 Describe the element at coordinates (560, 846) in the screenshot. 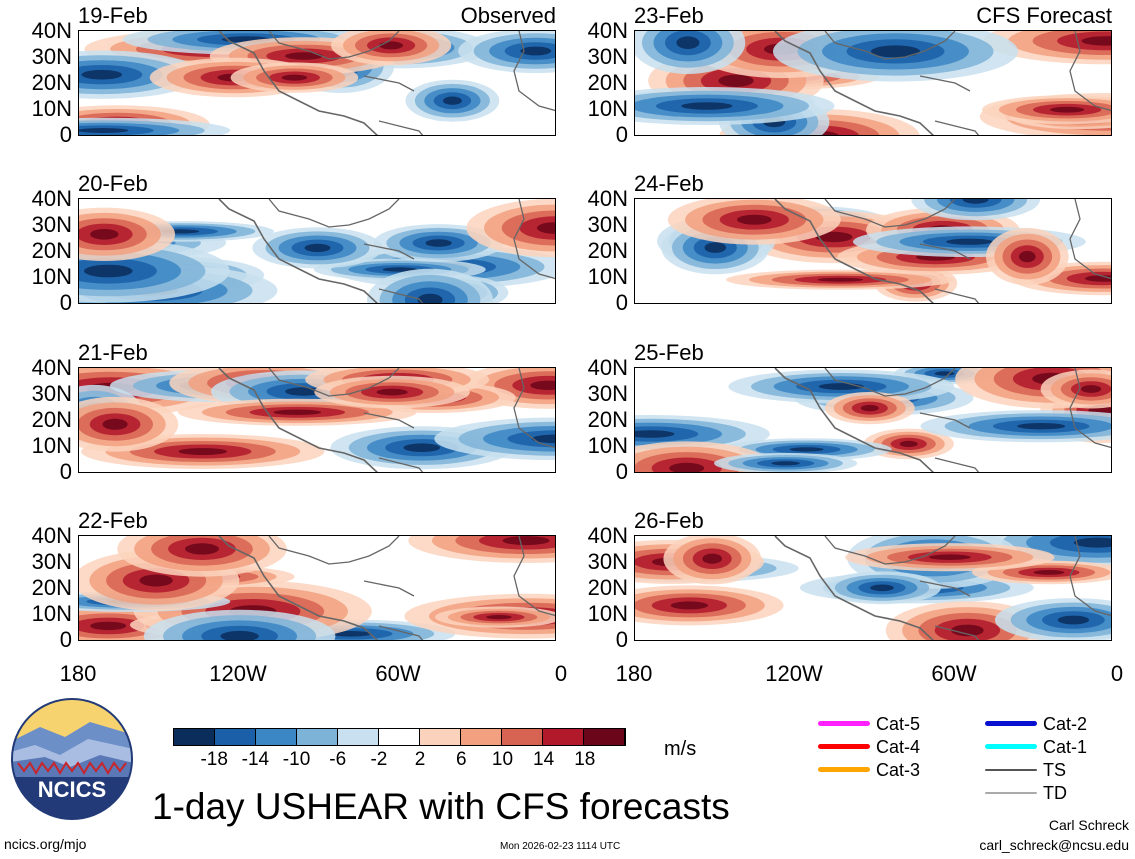

I see `timestamp: Mon 2026-02-23 1114 UTC` at that location.